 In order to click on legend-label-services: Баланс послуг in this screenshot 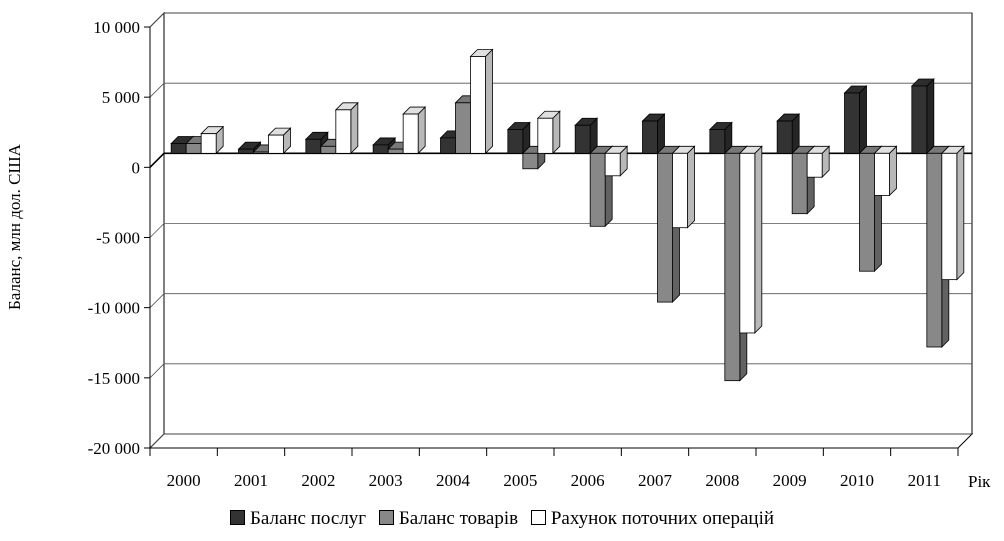, I will do `click(308, 518)`.